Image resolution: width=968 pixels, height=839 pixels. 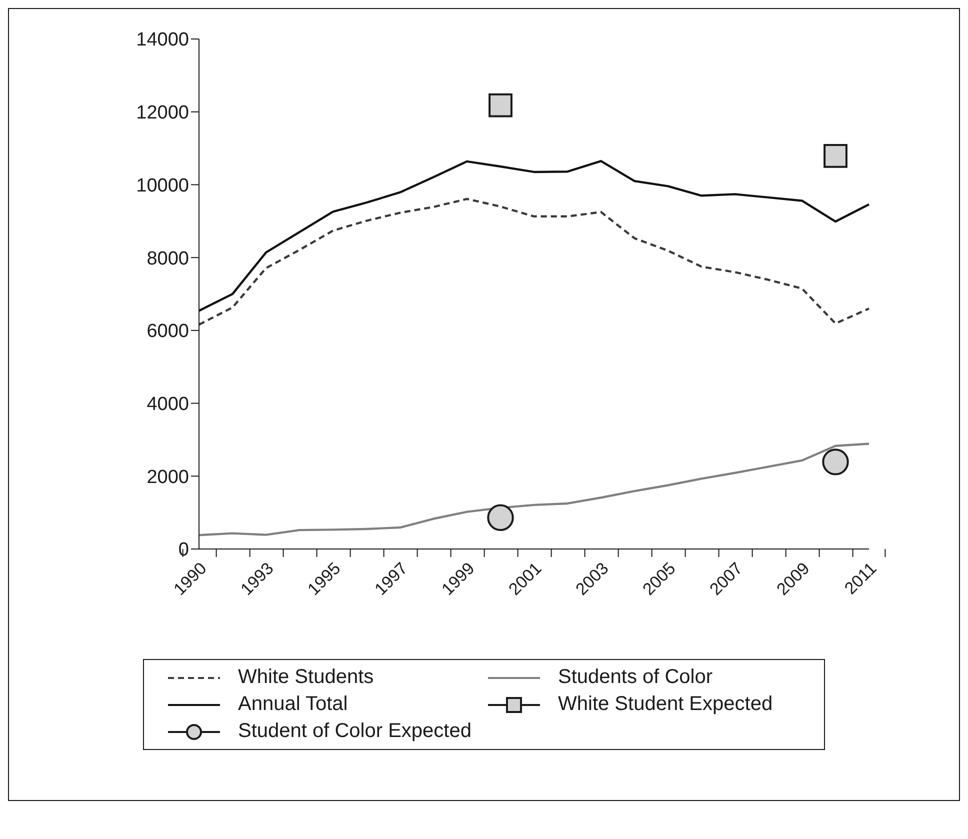 I want to click on y-tick-label: 8000, so click(x=167, y=259).